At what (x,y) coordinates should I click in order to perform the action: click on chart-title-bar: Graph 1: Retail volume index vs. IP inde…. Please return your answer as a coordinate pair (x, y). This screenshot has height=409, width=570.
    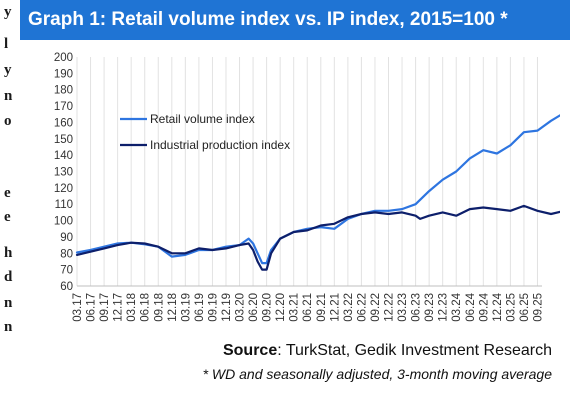
    Looking at the image, I should click on (295, 20).